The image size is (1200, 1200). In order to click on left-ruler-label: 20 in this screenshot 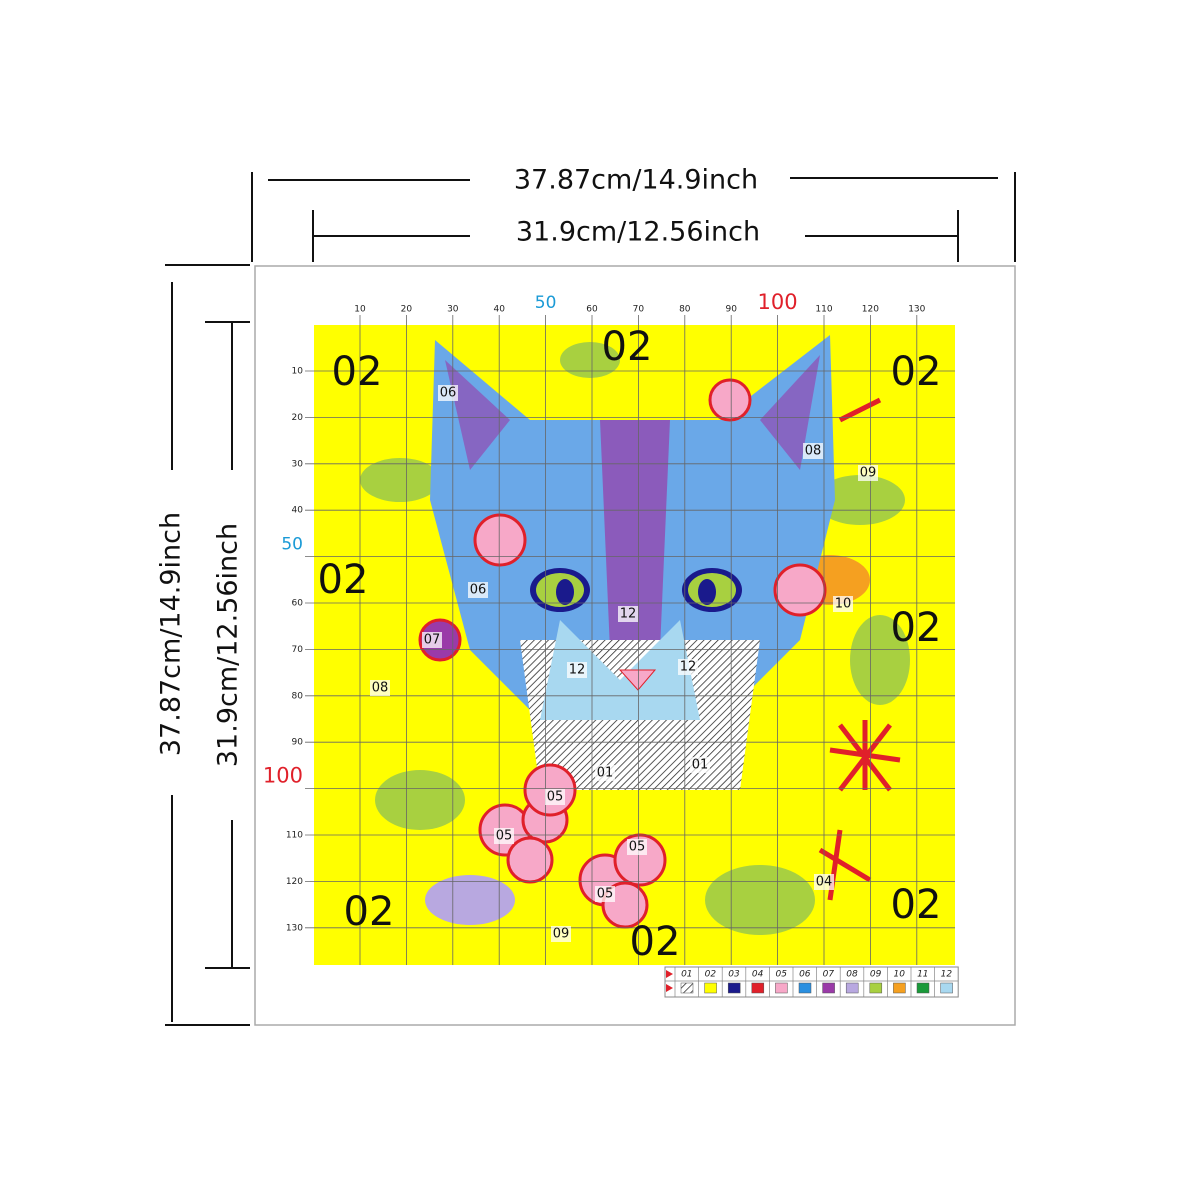, I will do `click(298, 418)`.